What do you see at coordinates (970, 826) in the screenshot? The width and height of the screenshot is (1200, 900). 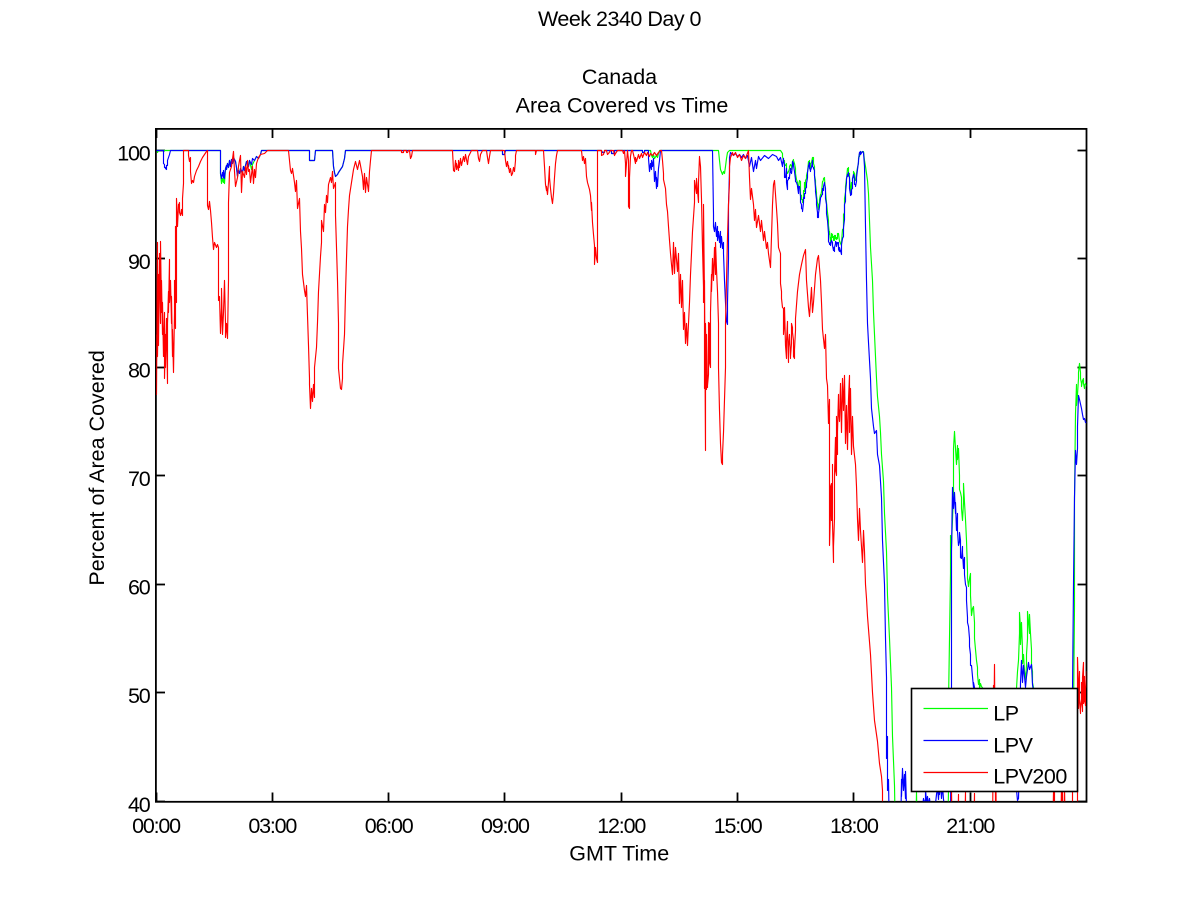 I see `svg-text: 21:00` at bounding box center [970, 826].